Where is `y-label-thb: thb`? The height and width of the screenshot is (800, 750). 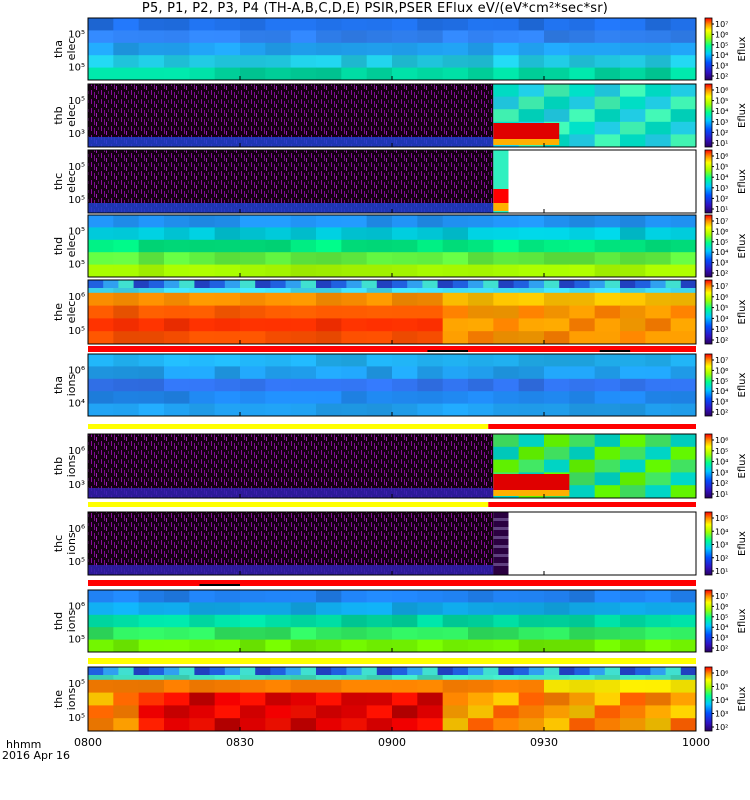
y-label-thb: thb is located at coordinates (58, 115).